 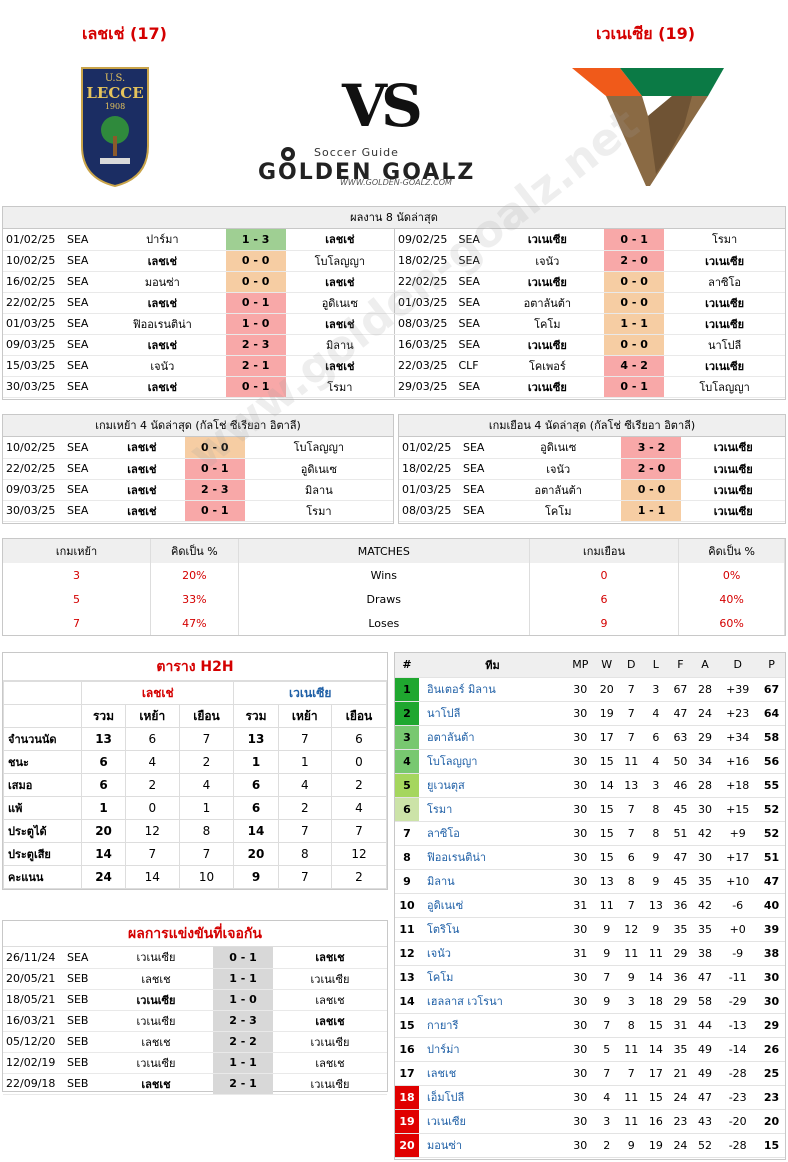 What do you see at coordinates (256, 808) in the screenshot?
I see `h2h-value: 6` at bounding box center [256, 808].